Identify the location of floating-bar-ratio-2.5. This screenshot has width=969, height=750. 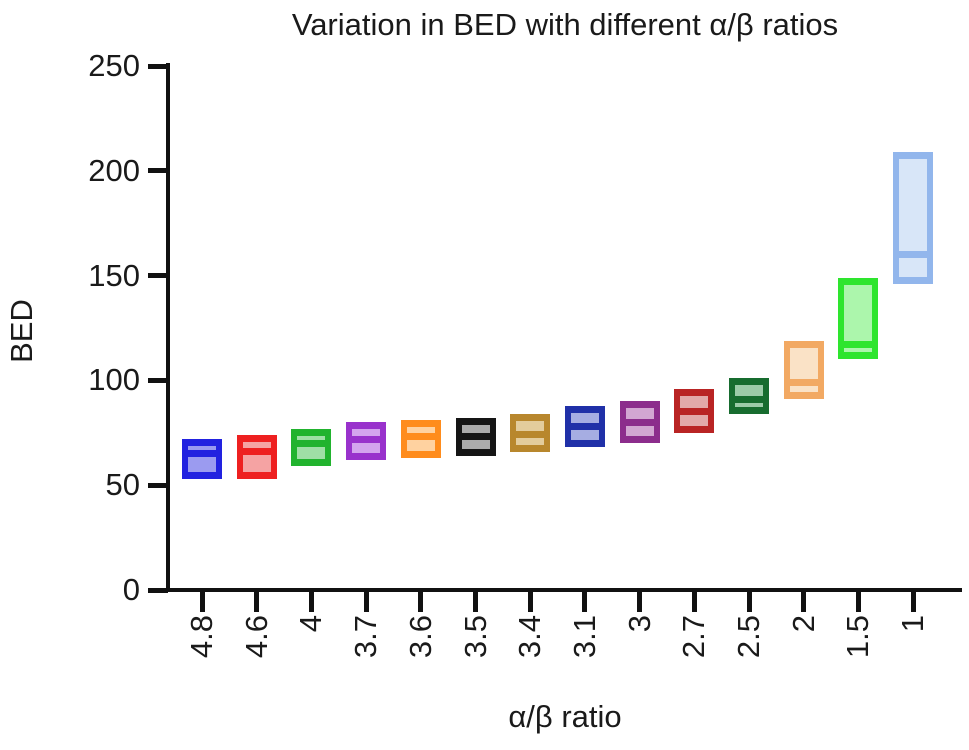
(749, 396).